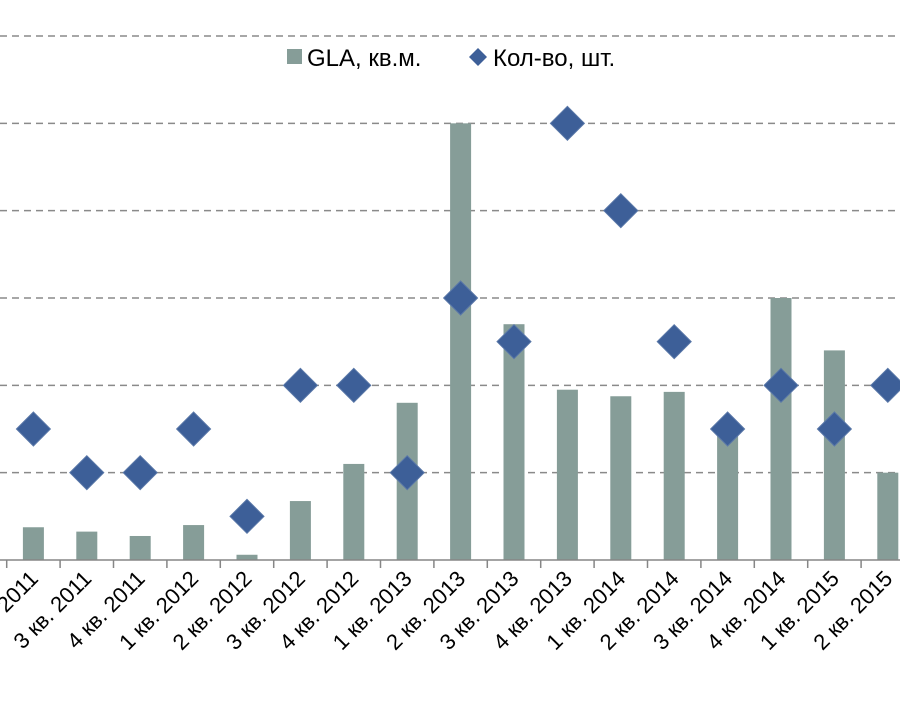 Image resolution: width=900 pixels, height=720 pixels. I want to click on legend-swatch-gla, so click(294, 56).